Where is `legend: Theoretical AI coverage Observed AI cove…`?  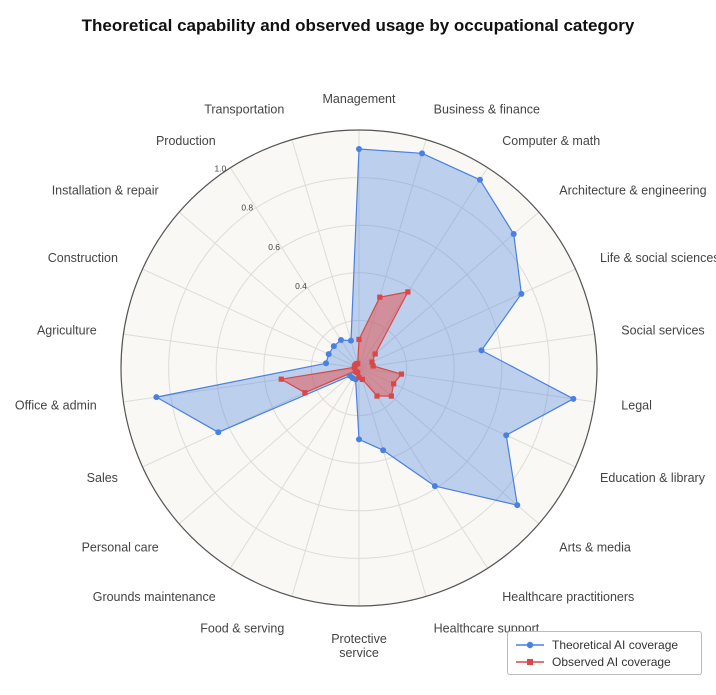 legend: Theoretical AI coverage Observed AI cove… is located at coordinates (604, 653).